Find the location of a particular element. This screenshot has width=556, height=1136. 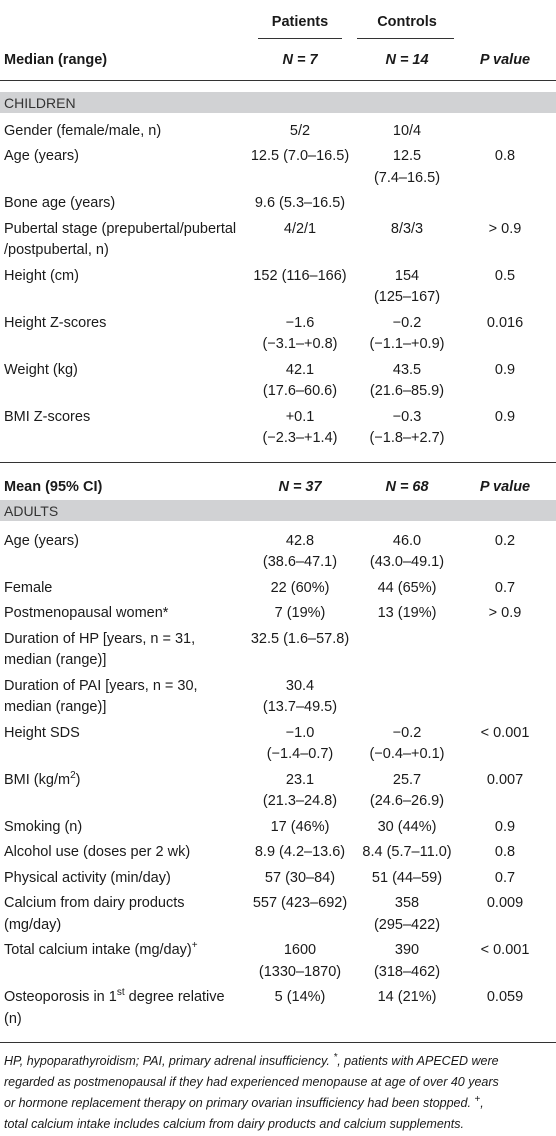

cell: −1.6 is located at coordinates (300, 322).